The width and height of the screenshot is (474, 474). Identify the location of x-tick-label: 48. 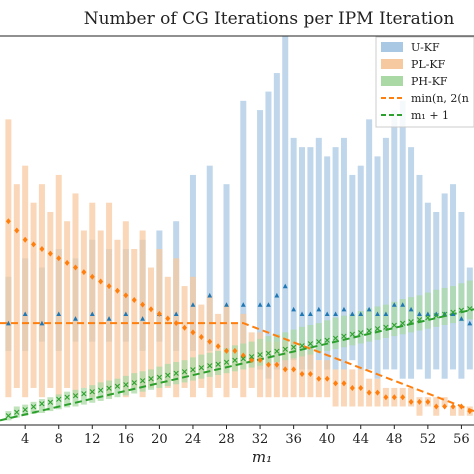
(394, 439).